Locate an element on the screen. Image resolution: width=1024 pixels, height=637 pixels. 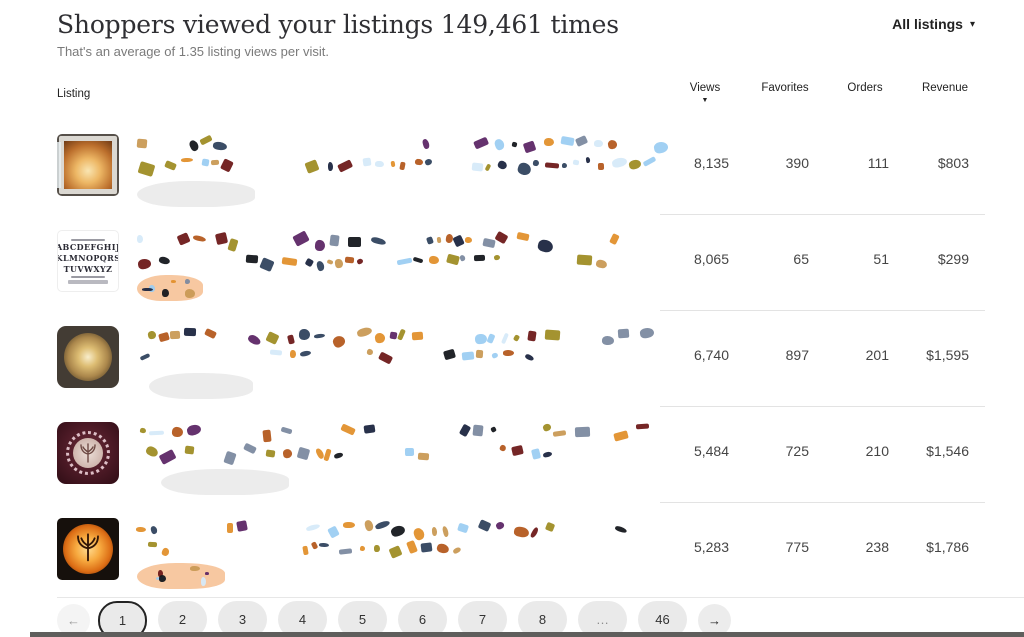
listing-thumbnail-gold-sparkle is located at coordinates (88, 357).